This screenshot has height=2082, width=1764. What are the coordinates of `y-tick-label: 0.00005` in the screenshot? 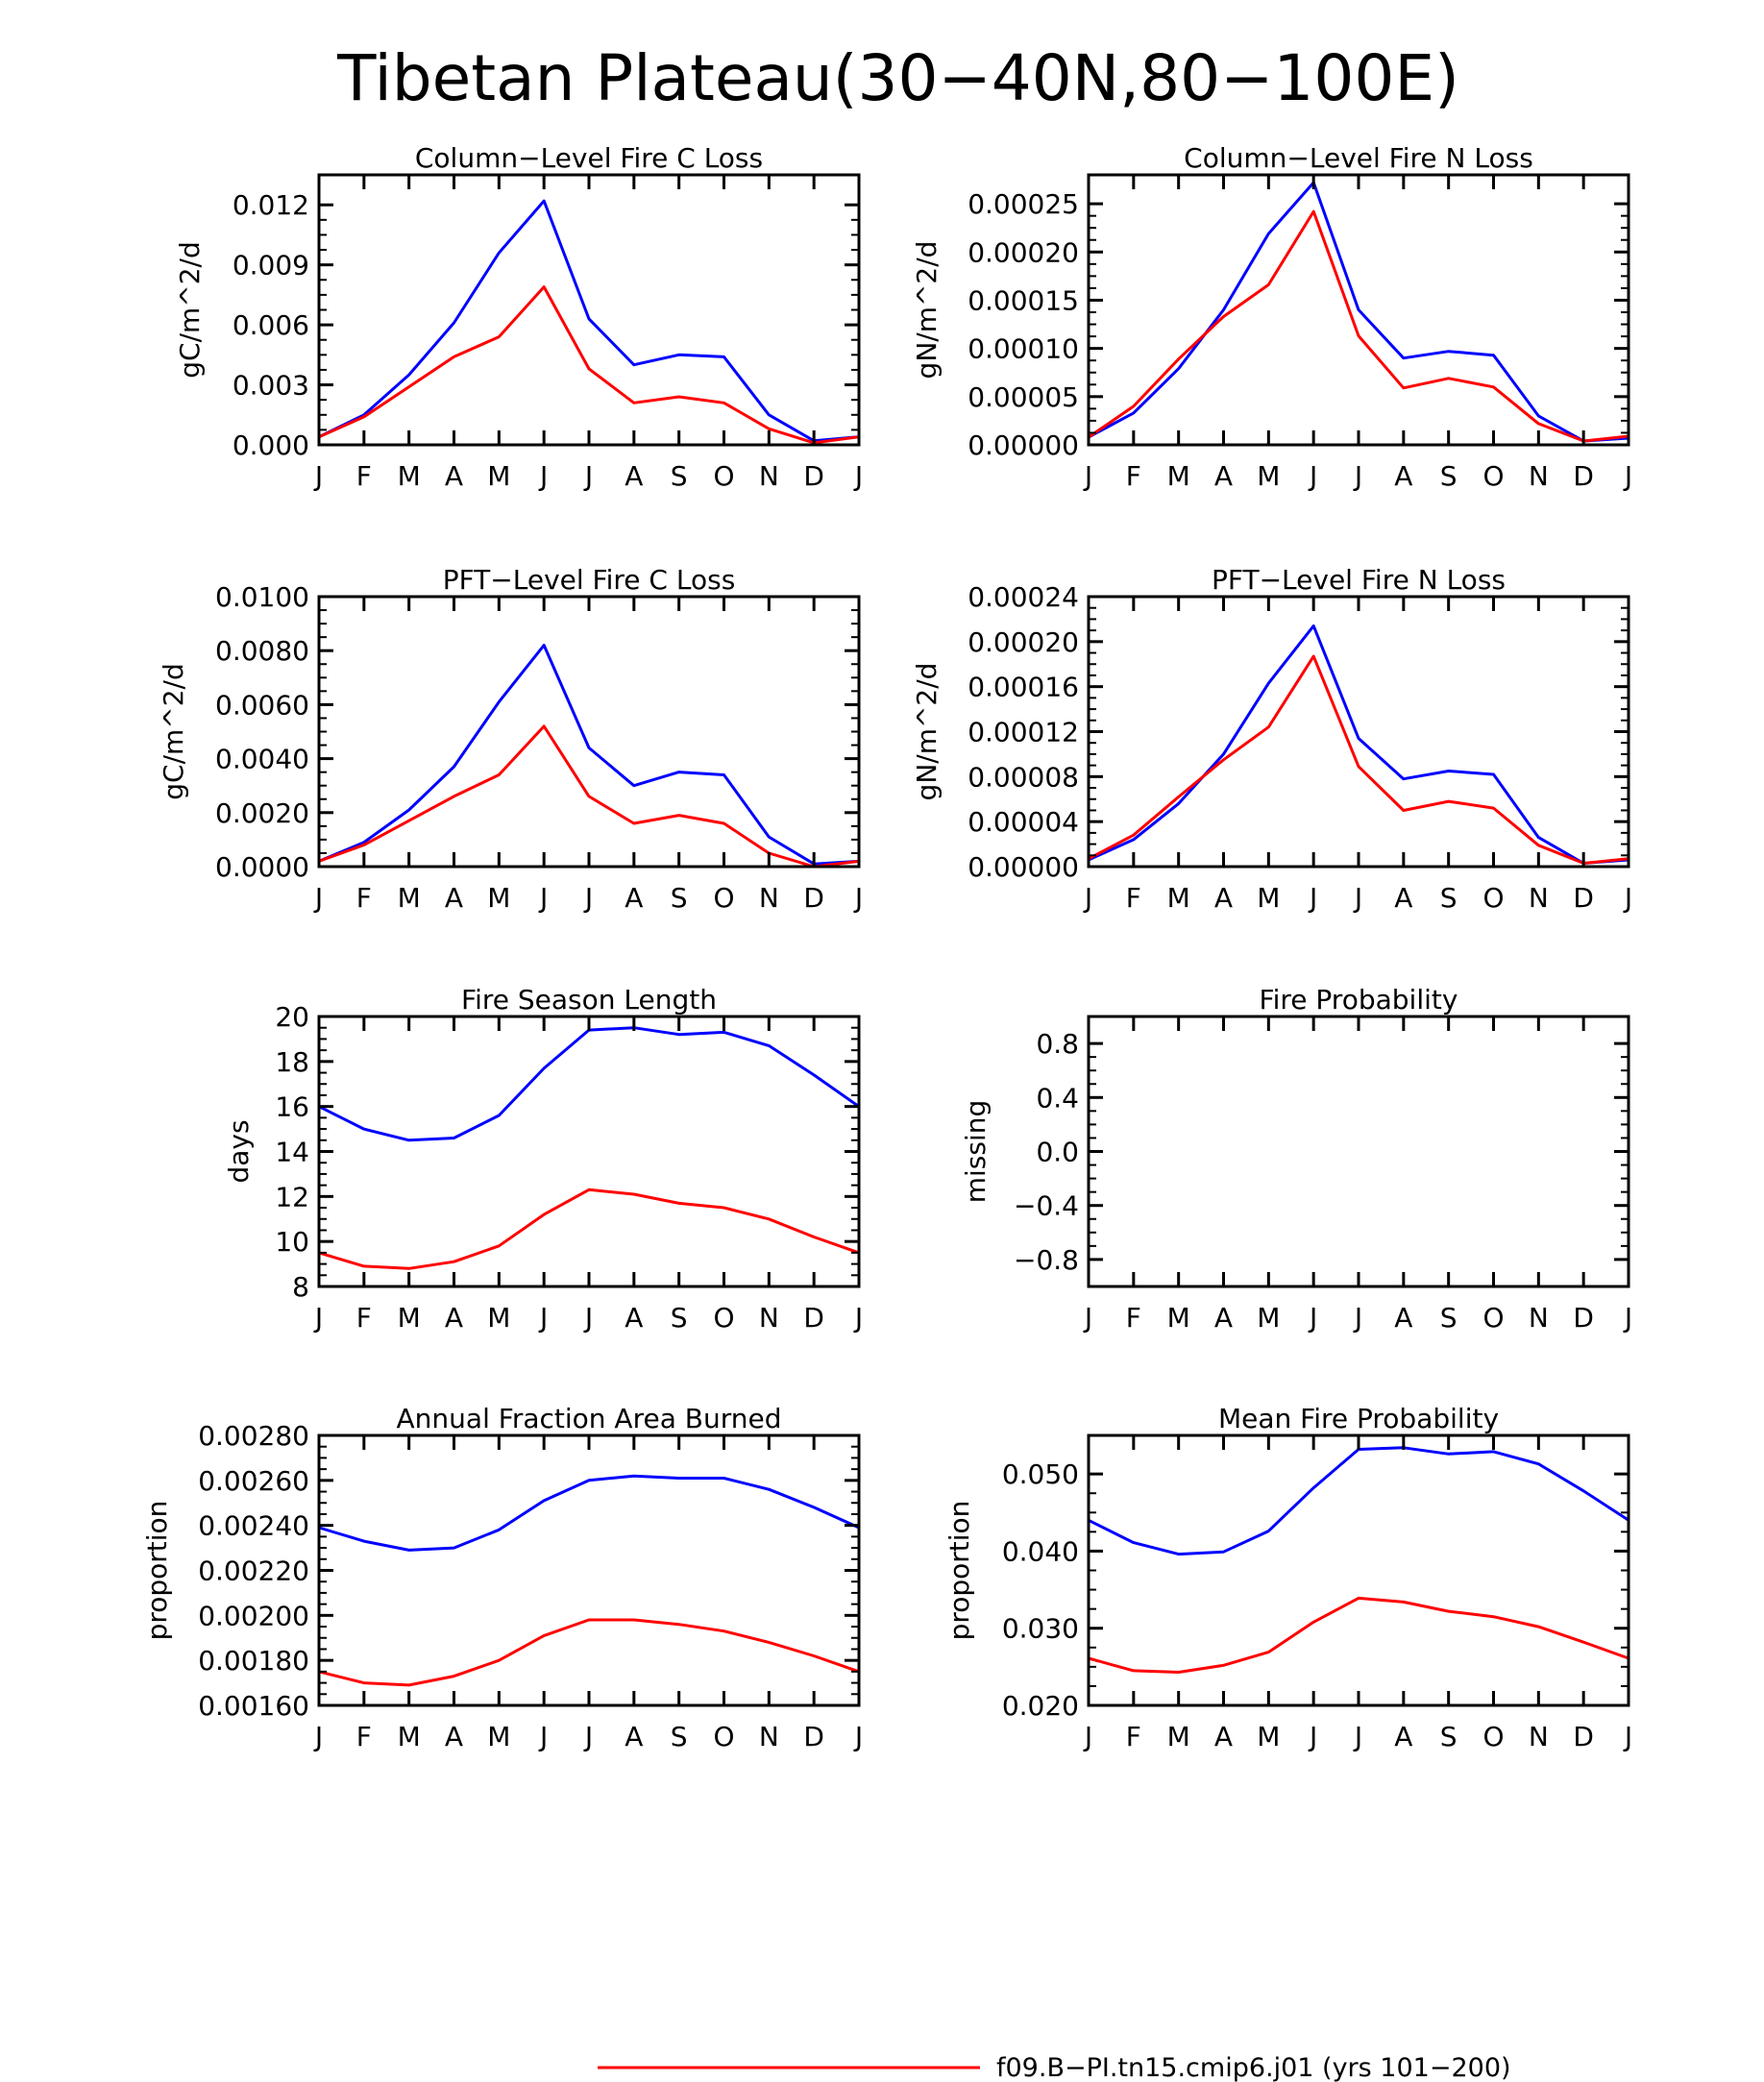 It's located at (1024, 397).